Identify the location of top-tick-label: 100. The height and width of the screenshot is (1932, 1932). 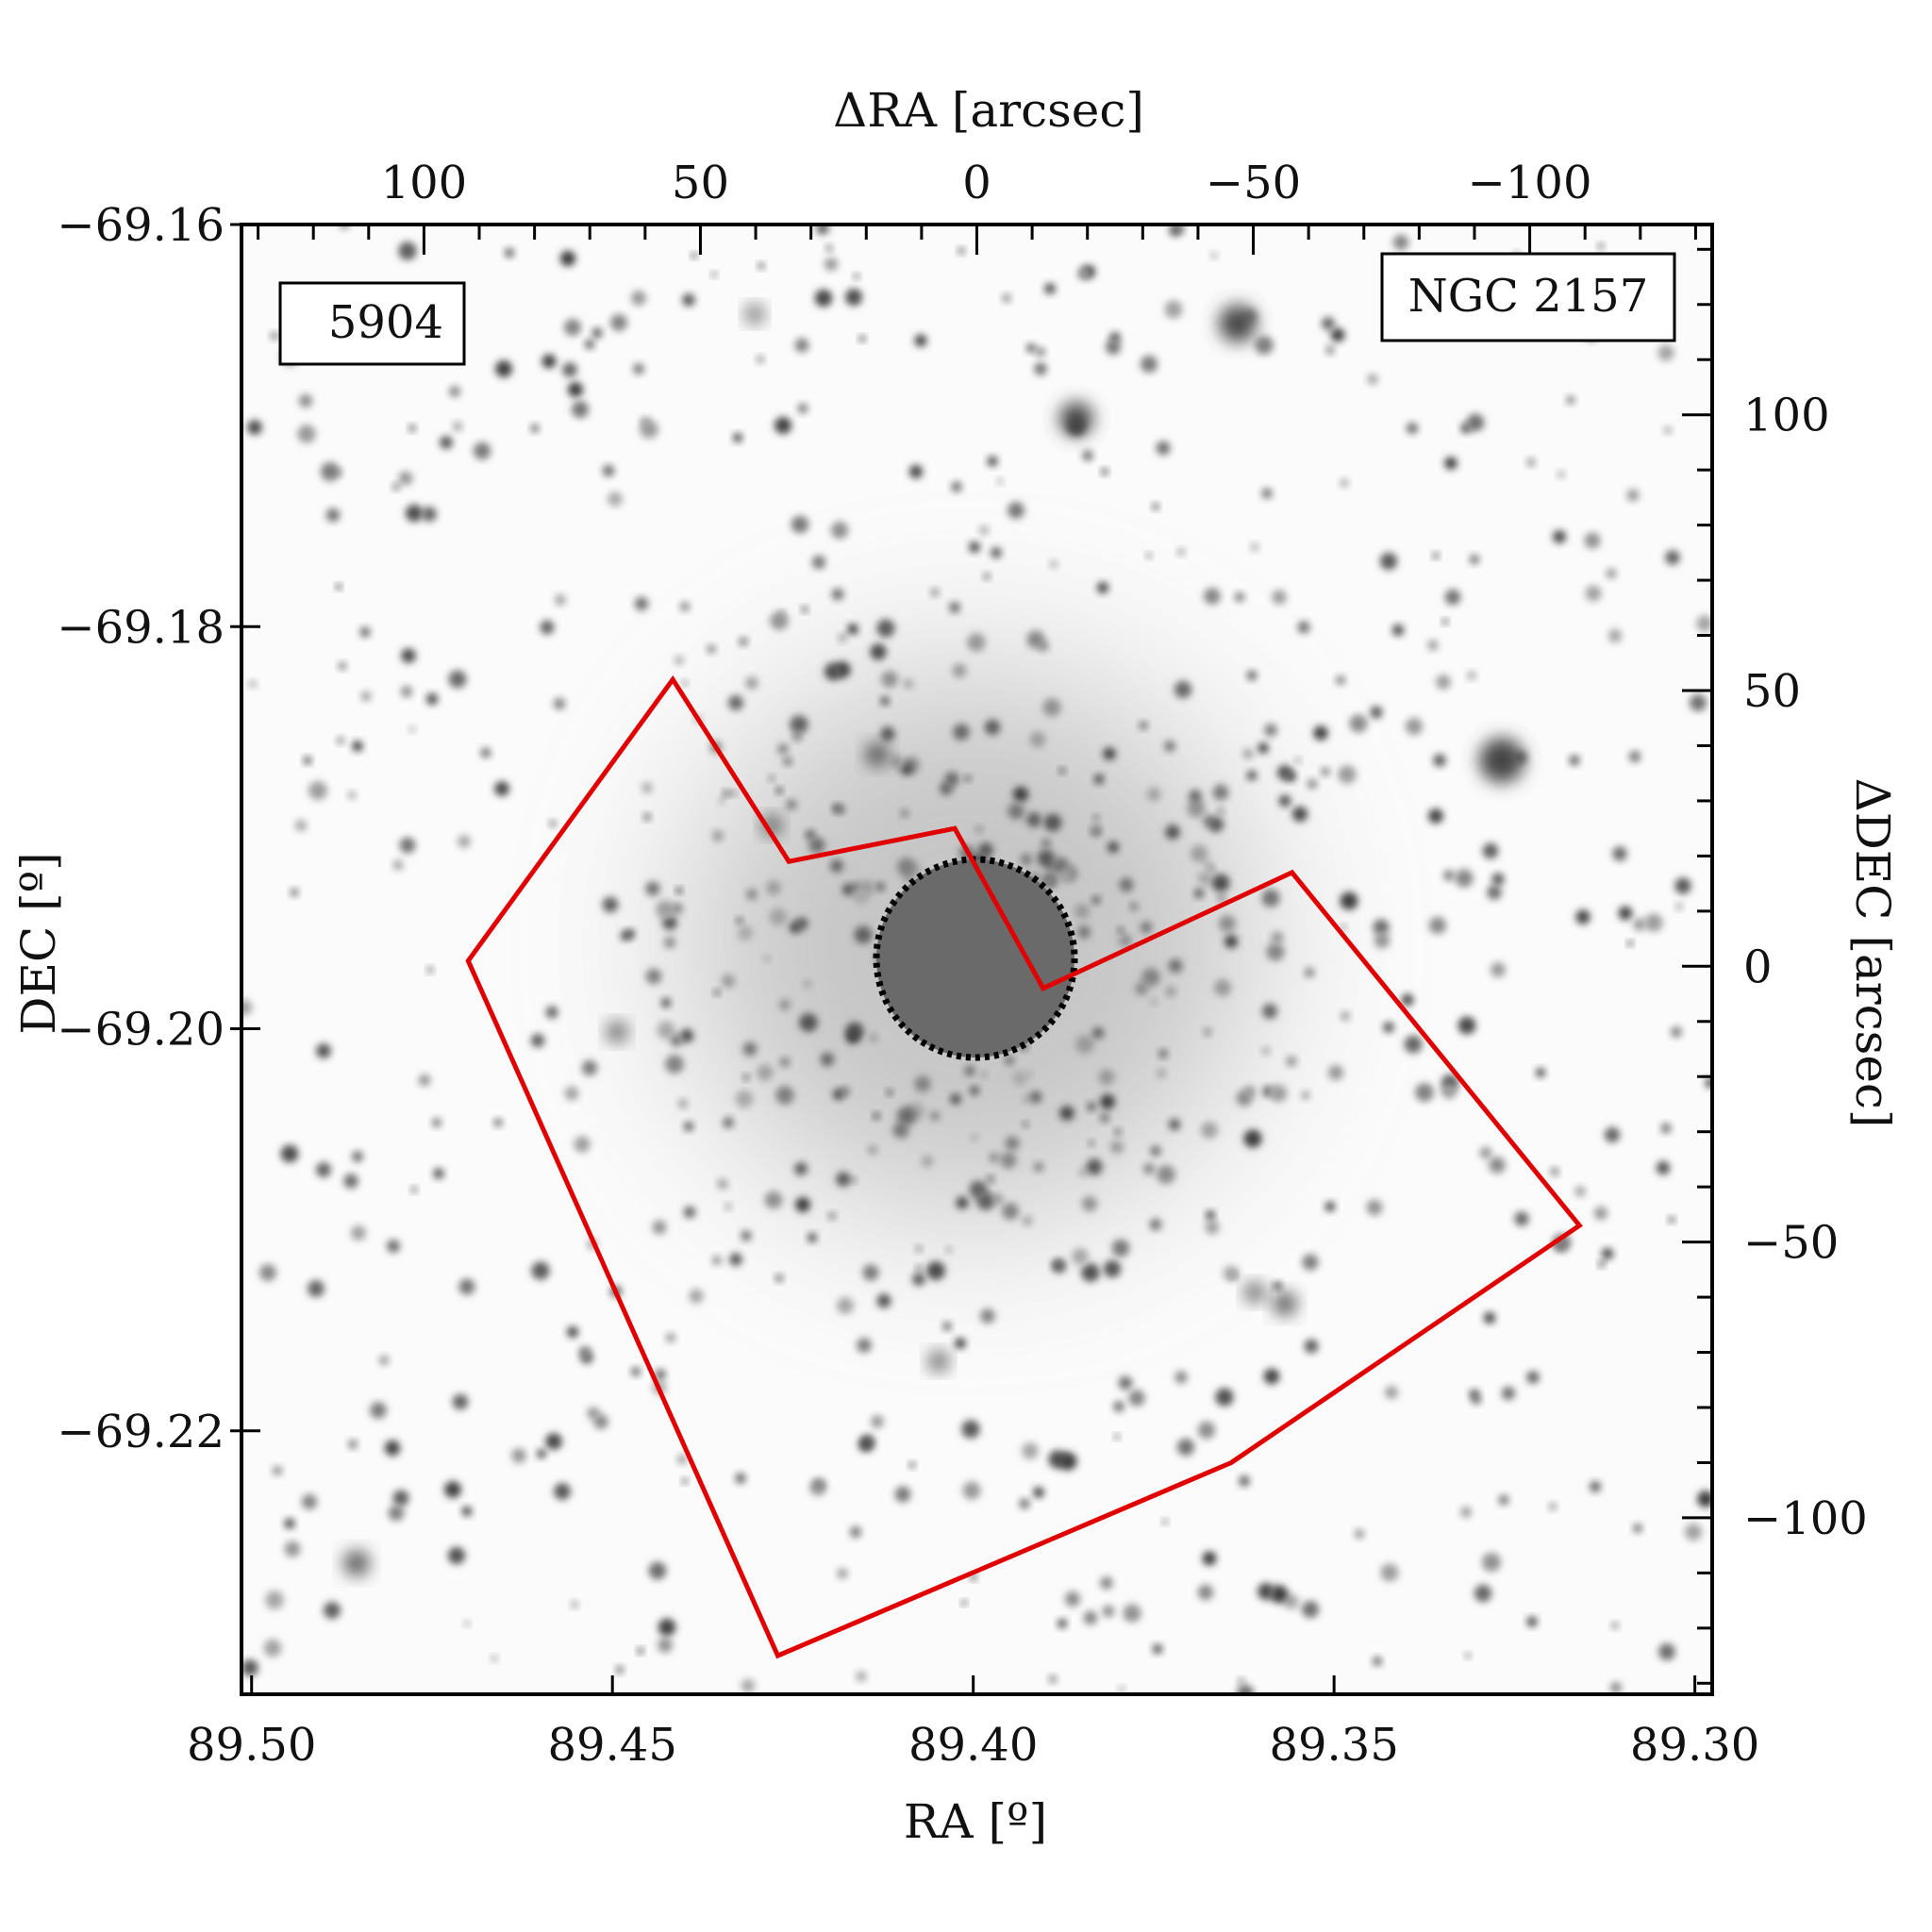
(424, 183).